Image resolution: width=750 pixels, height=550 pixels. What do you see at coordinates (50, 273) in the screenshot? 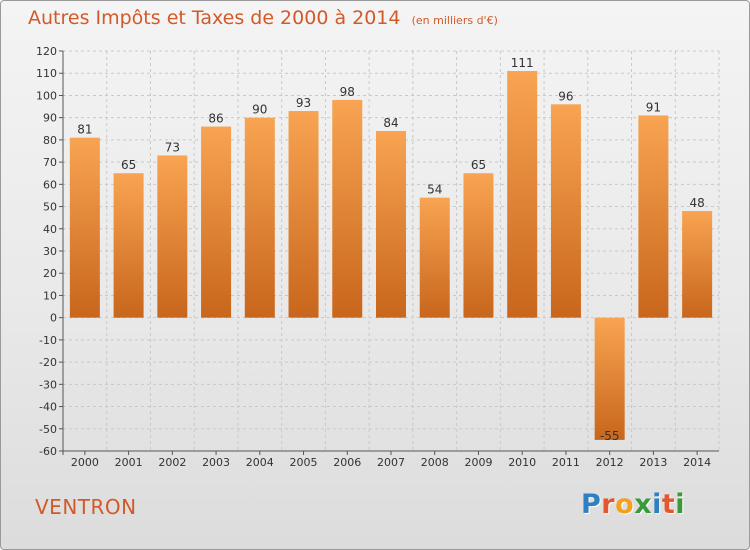
I see `y-tick-label: 20` at bounding box center [50, 273].